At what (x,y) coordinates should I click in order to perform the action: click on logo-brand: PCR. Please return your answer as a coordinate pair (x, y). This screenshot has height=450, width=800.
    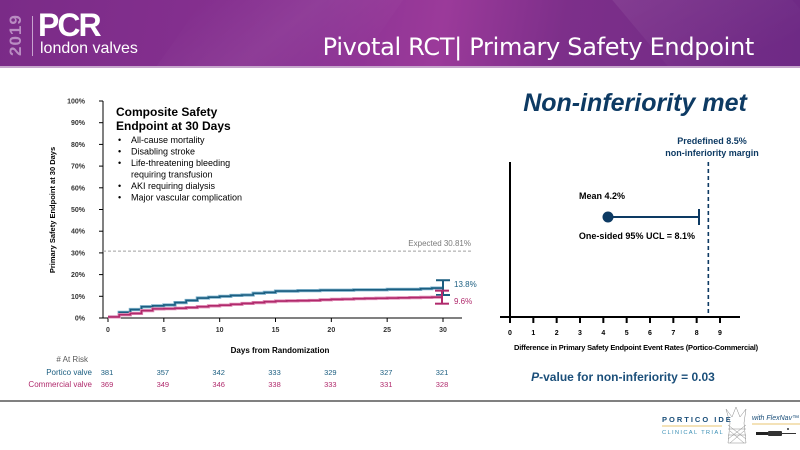
    Looking at the image, I should click on (70, 25).